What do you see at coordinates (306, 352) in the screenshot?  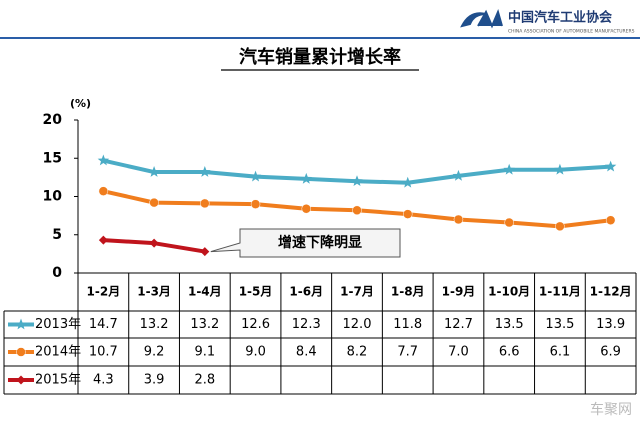 I see `table-value: 8.4` at bounding box center [306, 352].